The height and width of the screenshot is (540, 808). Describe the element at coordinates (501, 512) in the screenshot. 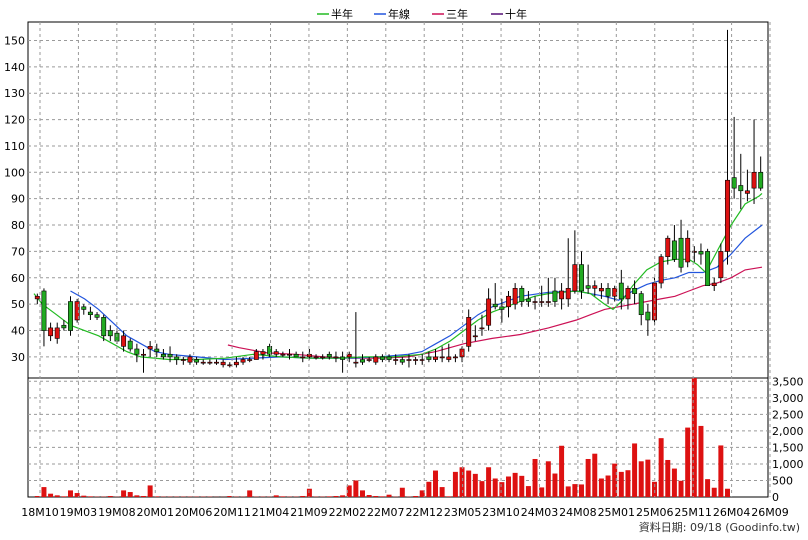

I see `x-tick-label: 23M10` at that location.